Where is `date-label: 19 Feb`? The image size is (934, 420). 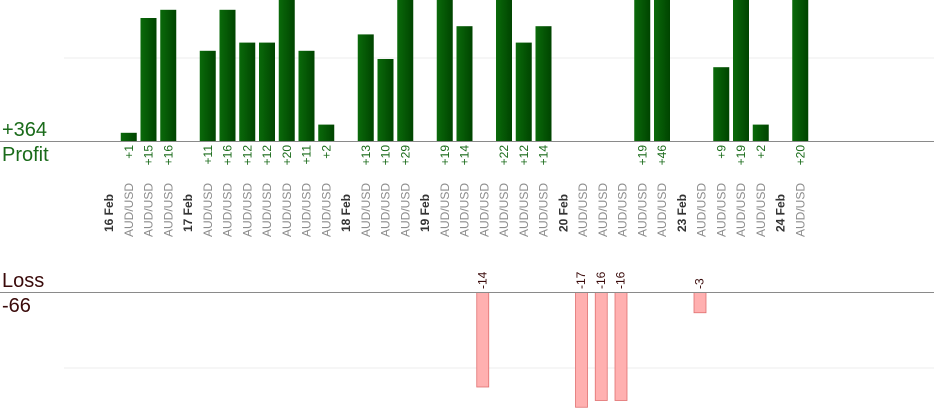
date-label: 19 Feb is located at coordinates (425, 213).